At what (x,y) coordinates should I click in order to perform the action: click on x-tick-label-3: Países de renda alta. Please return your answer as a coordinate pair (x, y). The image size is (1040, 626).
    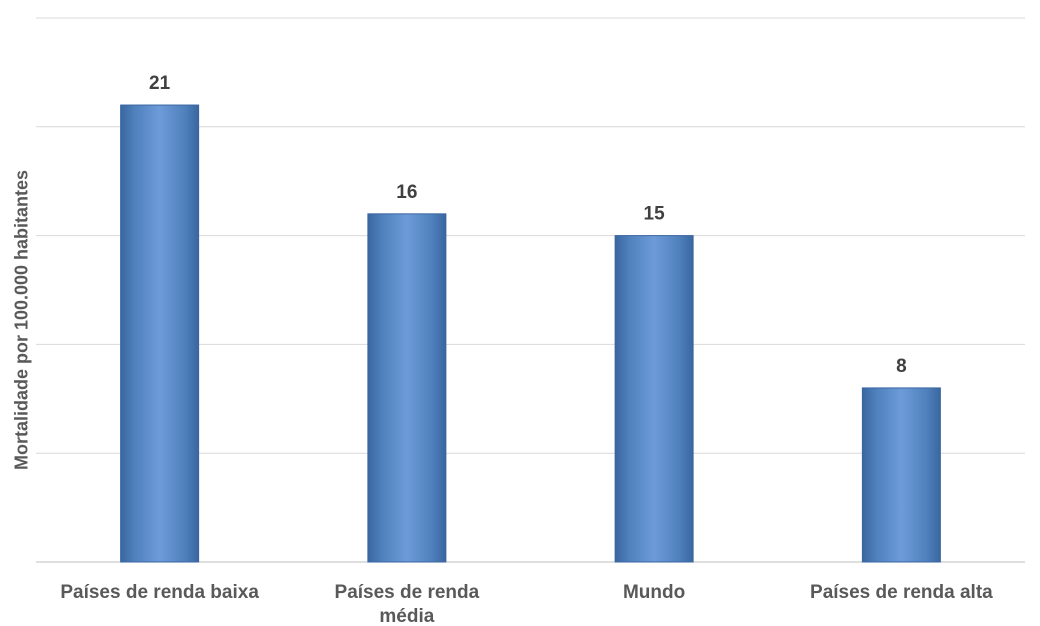
    Looking at the image, I should click on (901, 592).